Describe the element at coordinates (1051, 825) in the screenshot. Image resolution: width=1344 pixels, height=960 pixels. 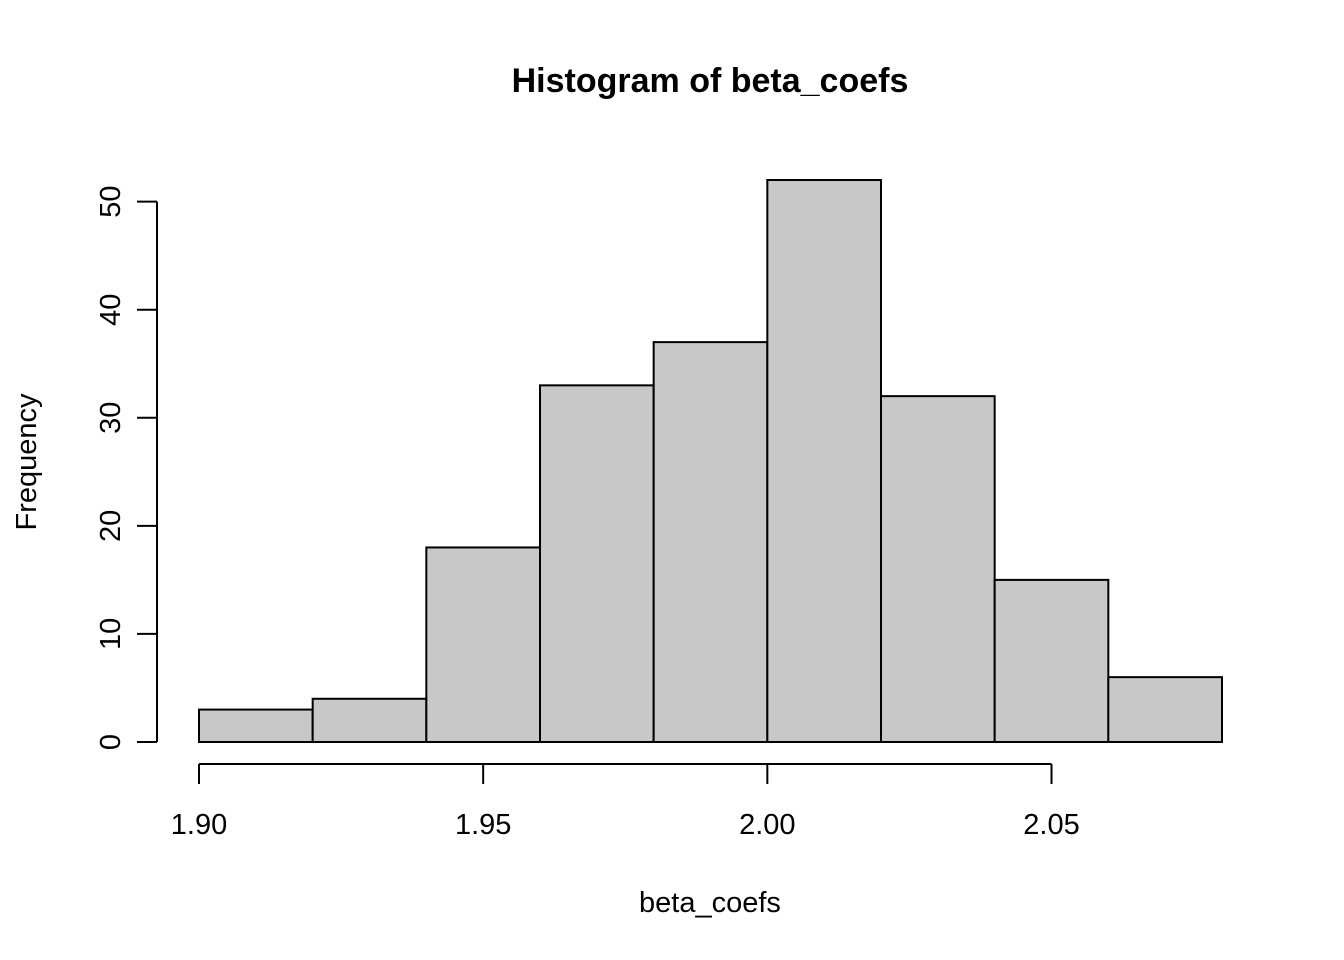
I see `x-tick-label: 2.05` at that location.